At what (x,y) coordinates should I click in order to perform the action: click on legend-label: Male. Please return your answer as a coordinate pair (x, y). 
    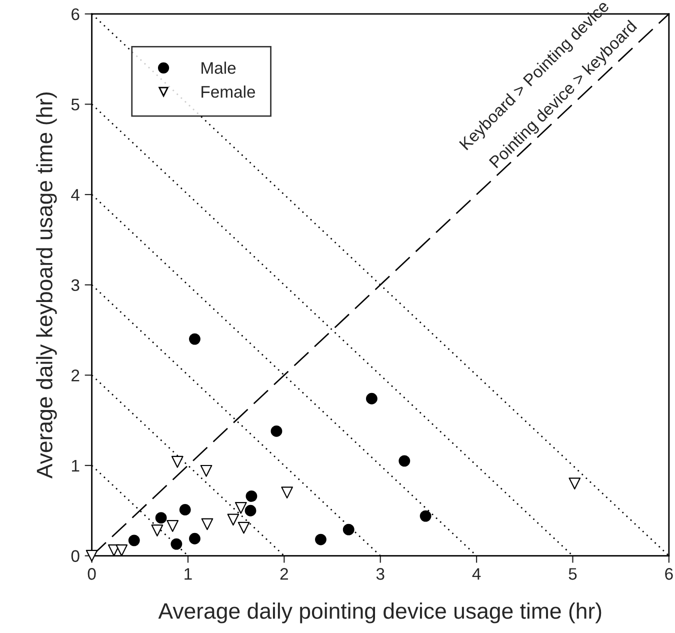
    Looking at the image, I should click on (219, 68).